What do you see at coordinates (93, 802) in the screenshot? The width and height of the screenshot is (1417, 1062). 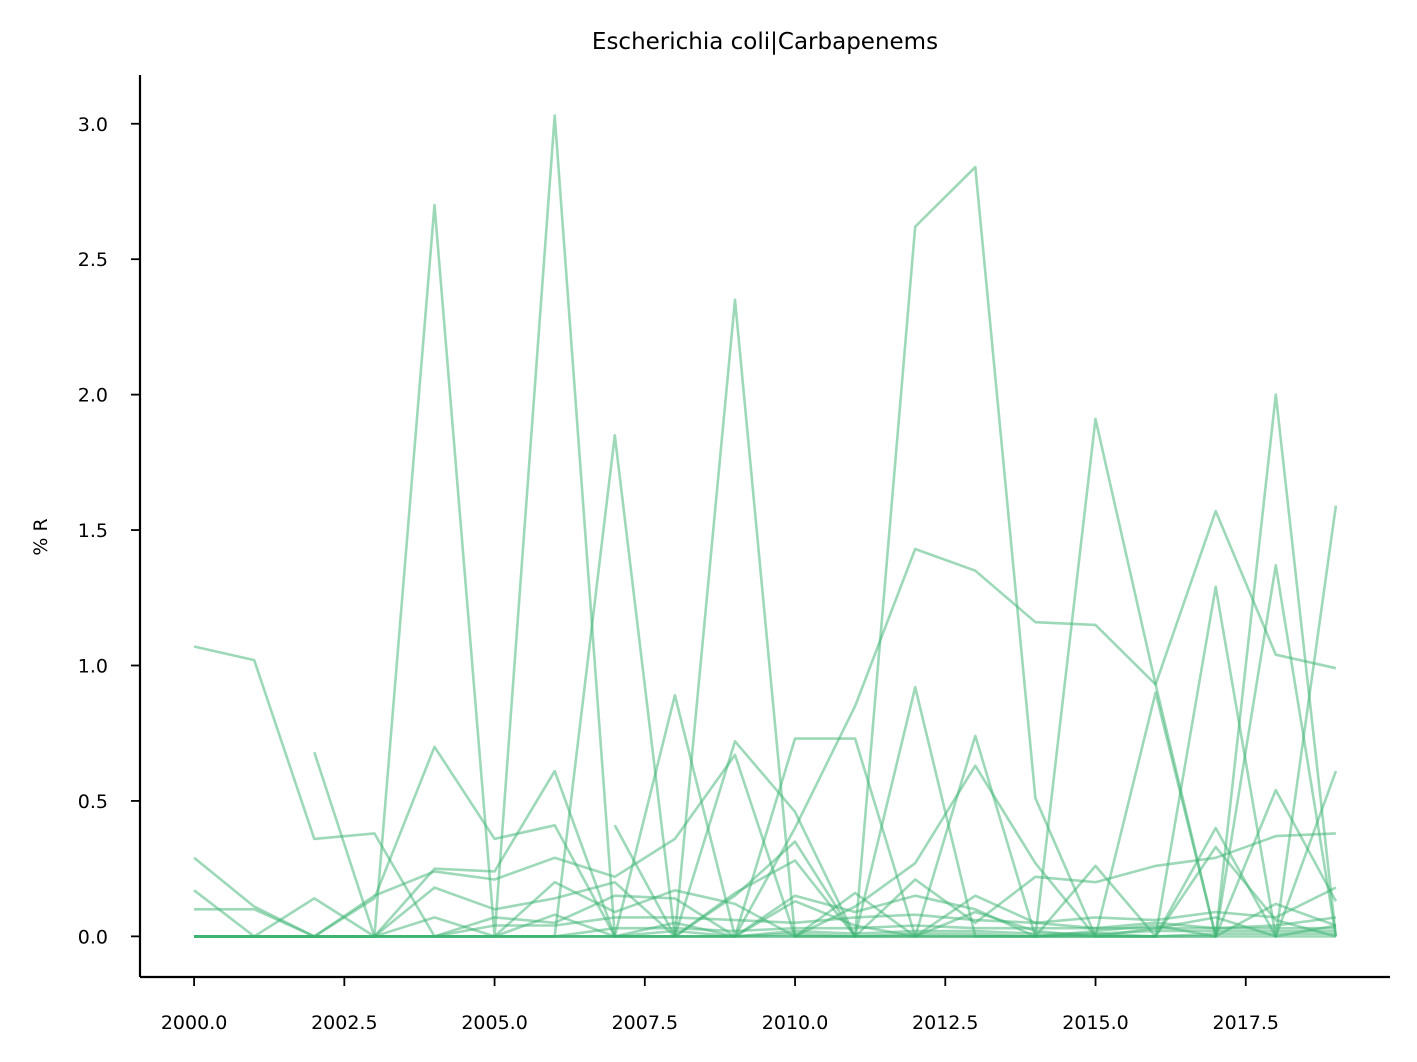 I see `y-tick-label: 0.5` at bounding box center [93, 802].